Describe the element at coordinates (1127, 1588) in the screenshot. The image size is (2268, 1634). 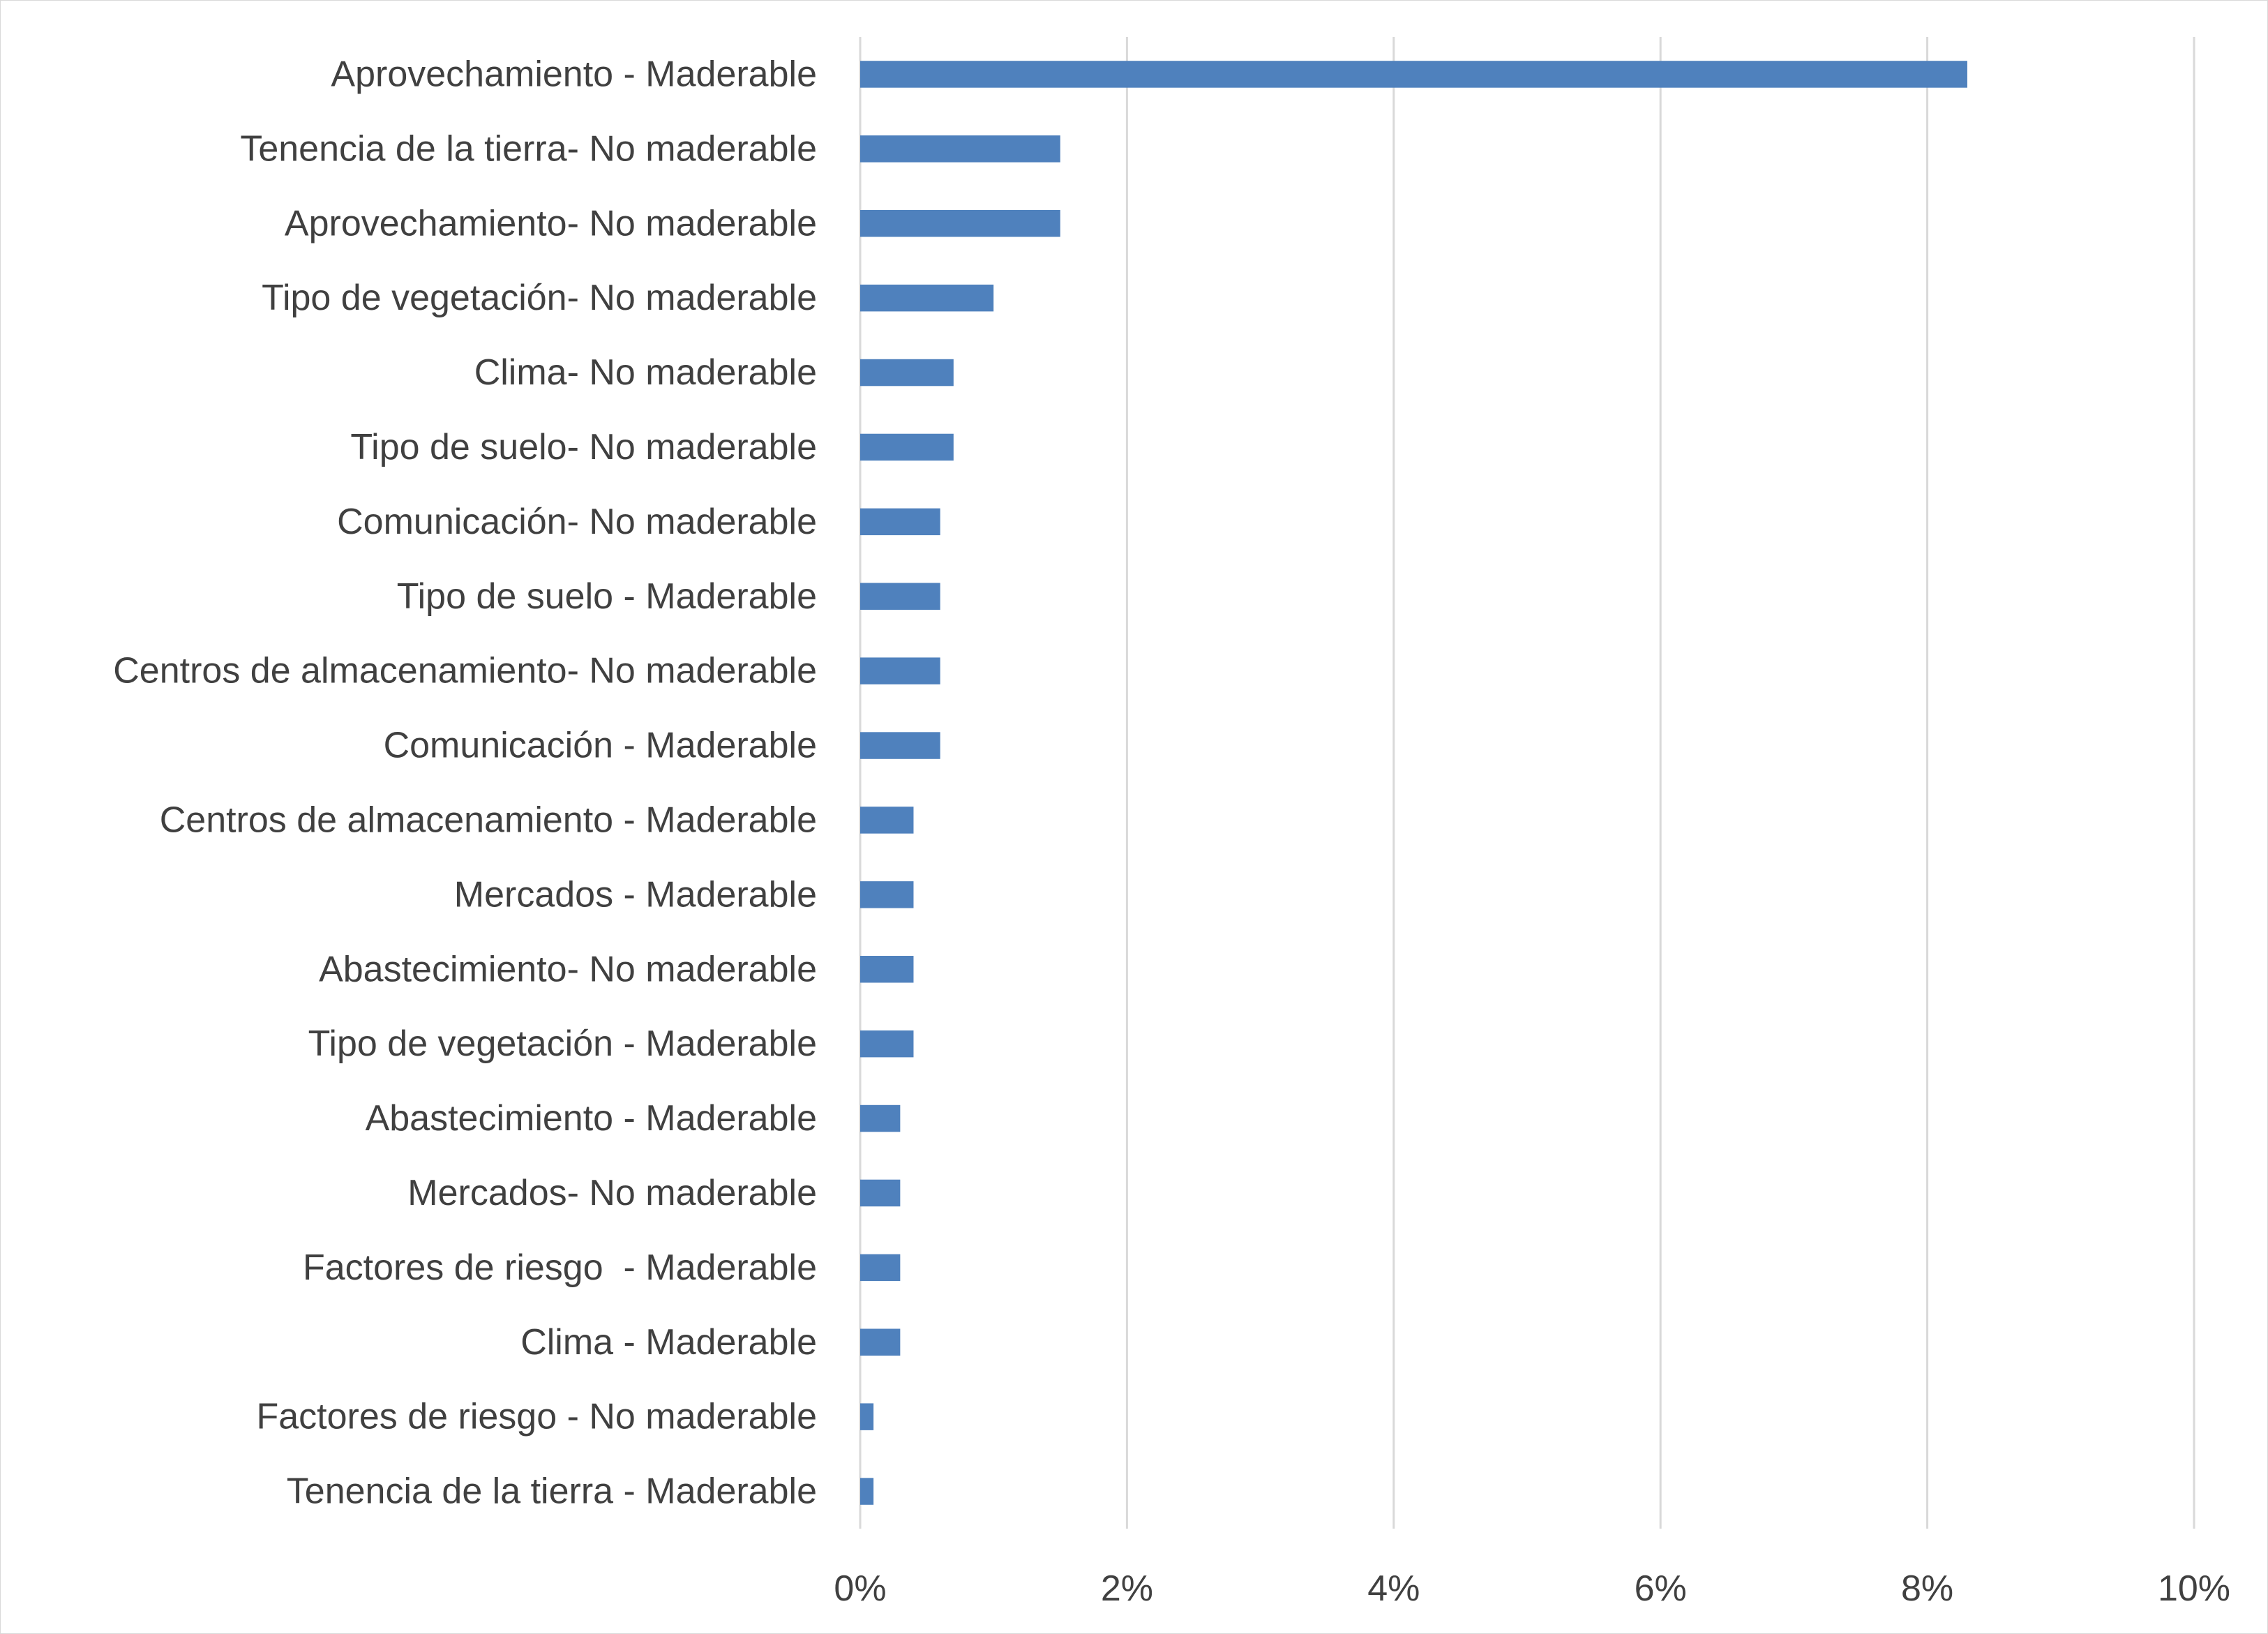
I see `x-tick-label: 2%` at that location.